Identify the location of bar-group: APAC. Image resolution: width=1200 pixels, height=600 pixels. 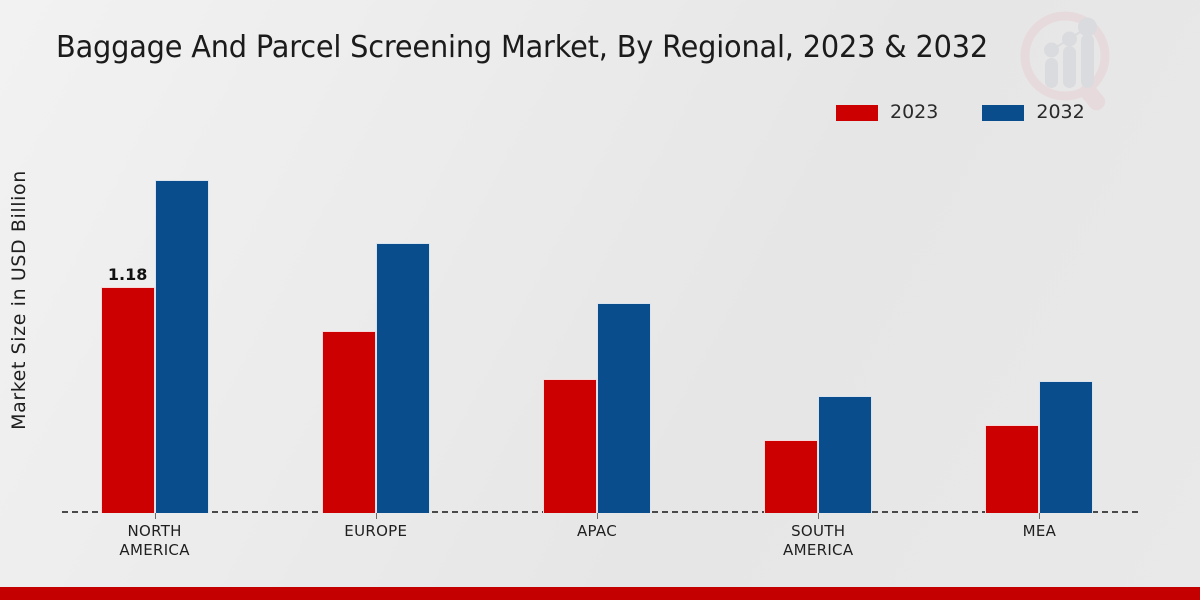
(596, 340).